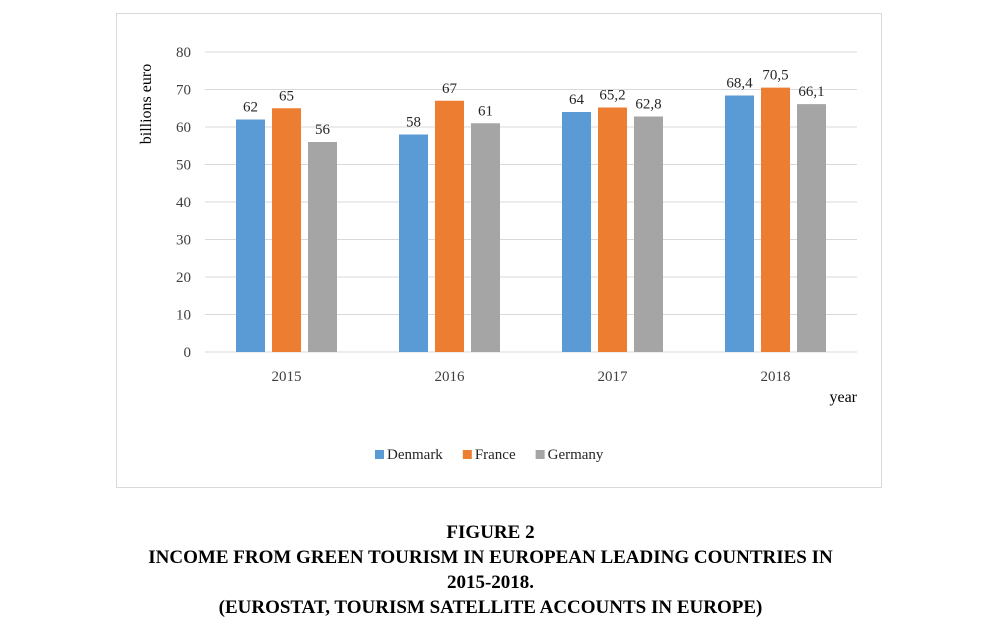 The height and width of the screenshot is (644, 981). Describe the element at coordinates (379, 454) in the screenshot. I see `legend-swatch-denmark` at that location.